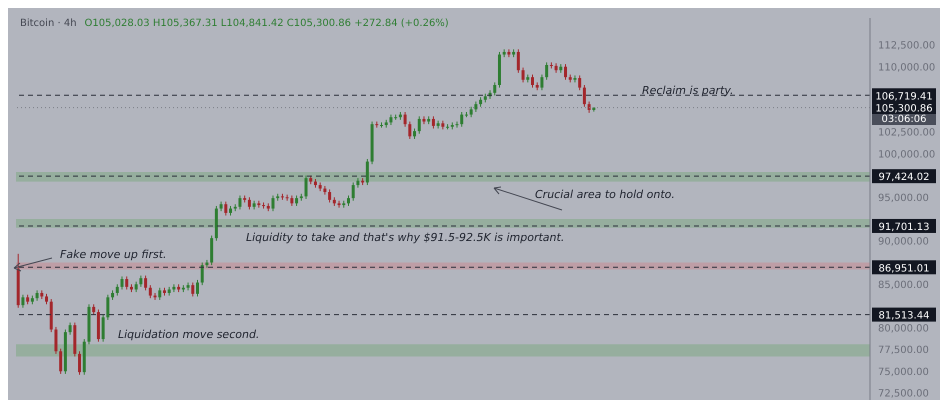 The height and width of the screenshot is (400, 940). Describe the element at coordinates (605, 194) in the screenshot. I see `annotation: Crucial area to hold onto.` at that location.